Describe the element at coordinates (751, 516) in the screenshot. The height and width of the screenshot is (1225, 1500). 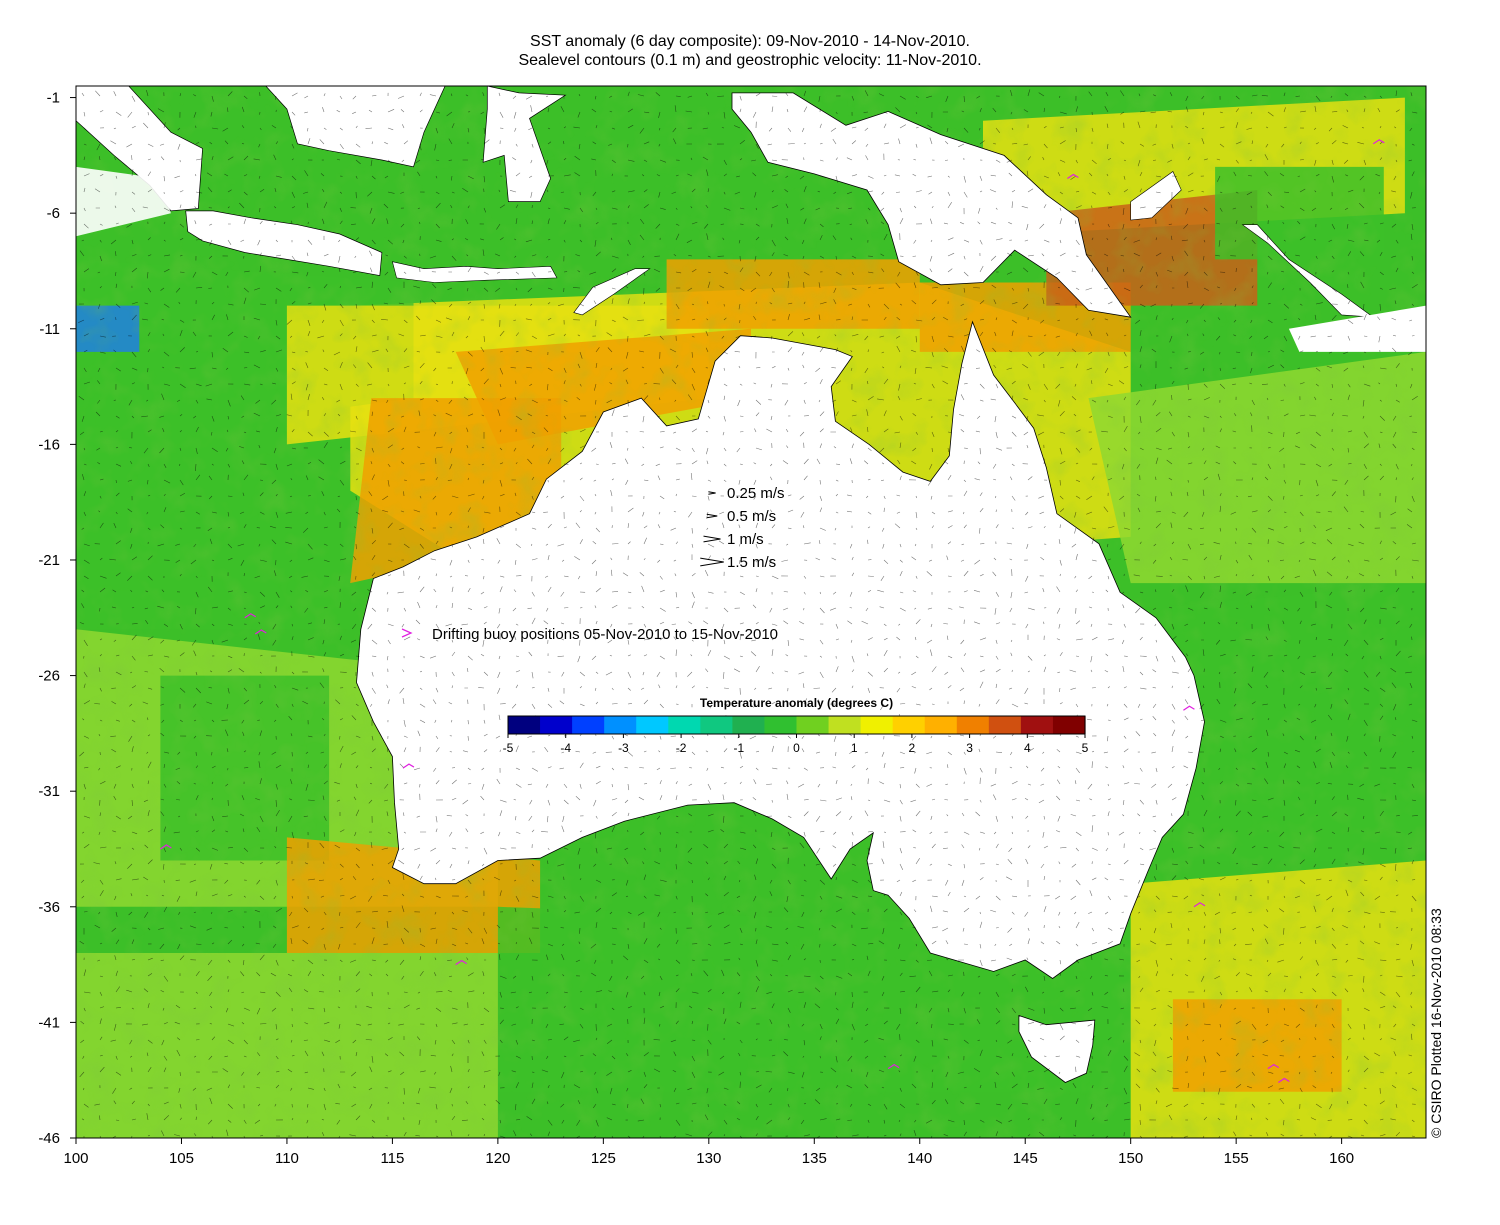
I see `velocity-scale-label: 0.5 m/s` at that location.